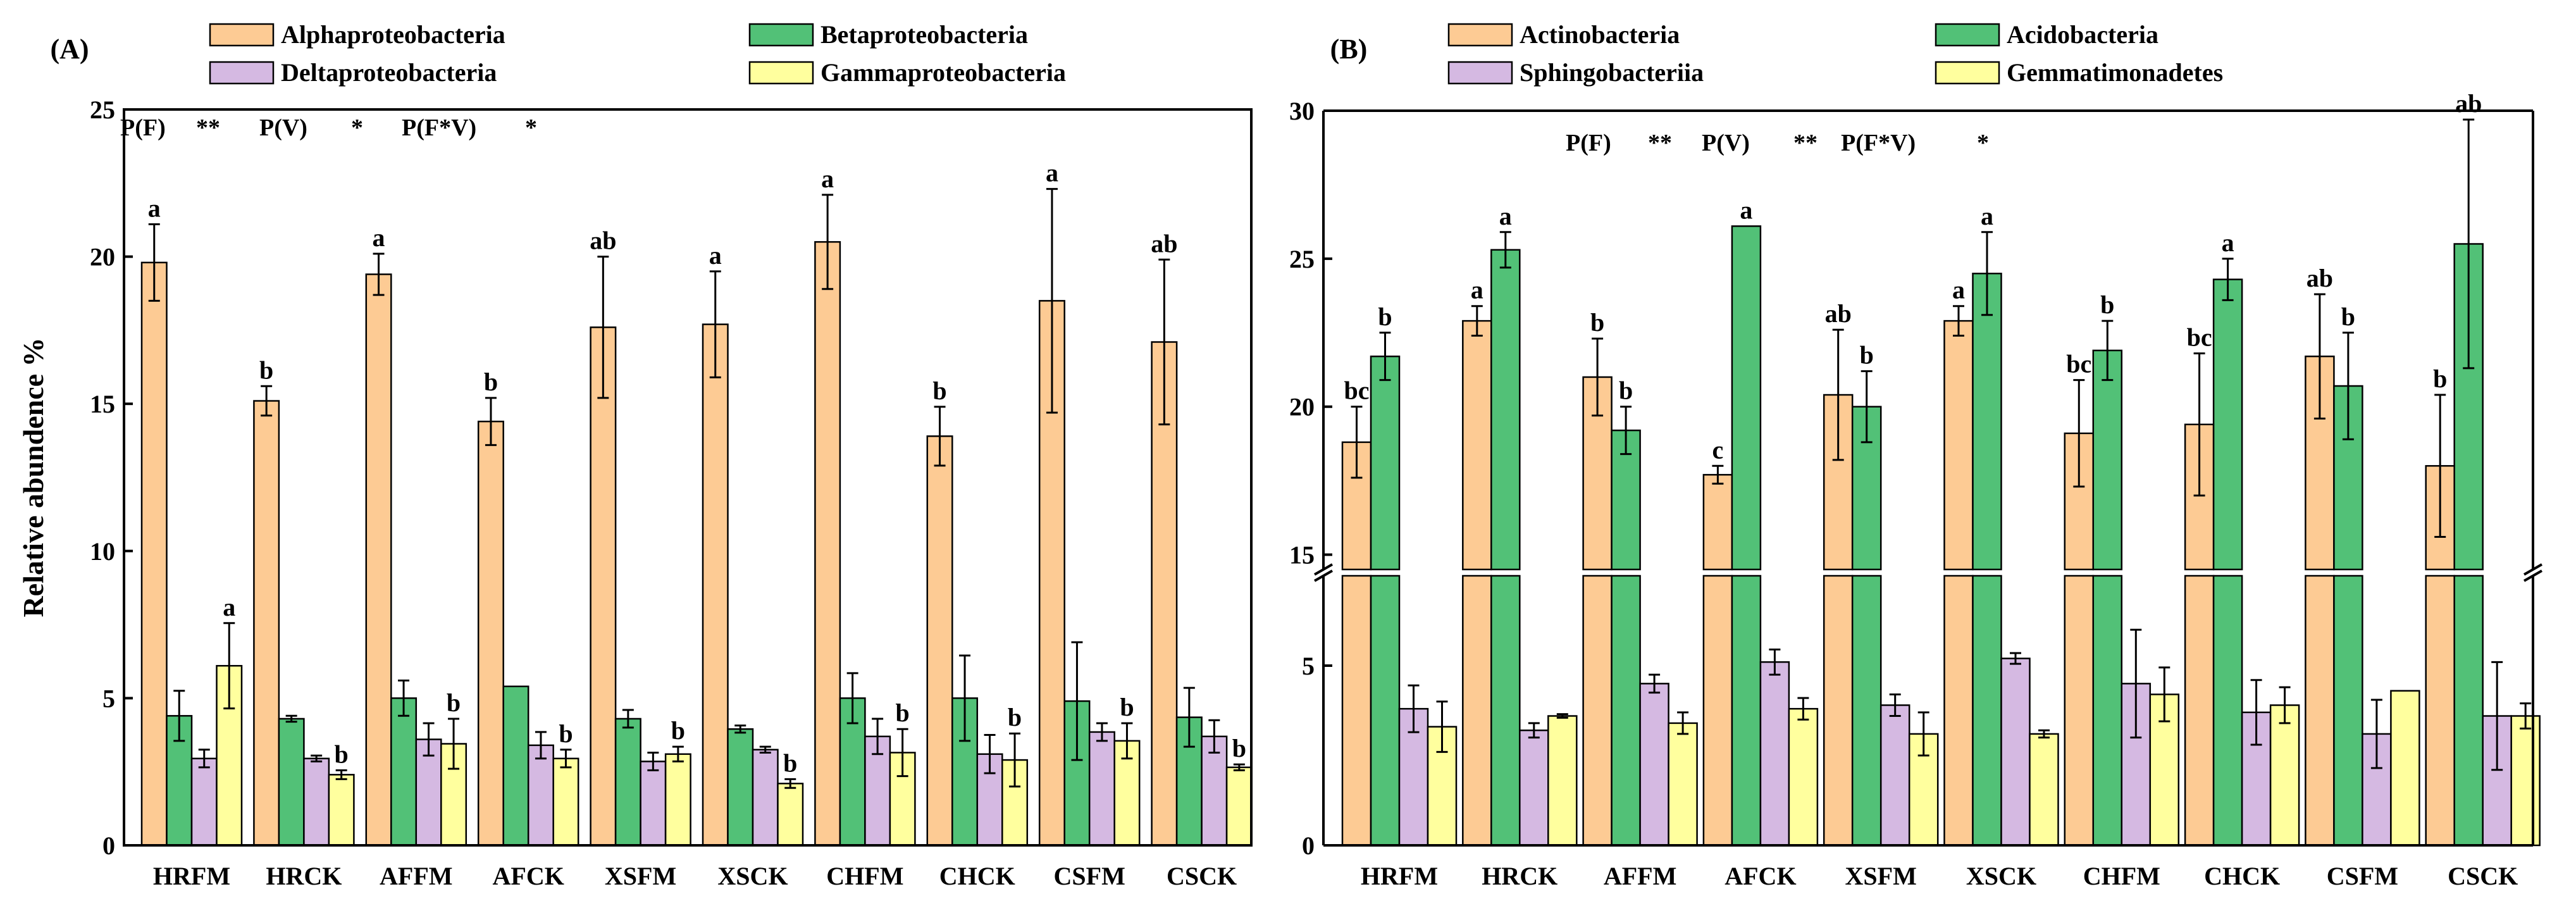 Image resolution: width=2576 pixels, height=920 pixels. I want to click on significance-letter: c, so click(1718, 449).